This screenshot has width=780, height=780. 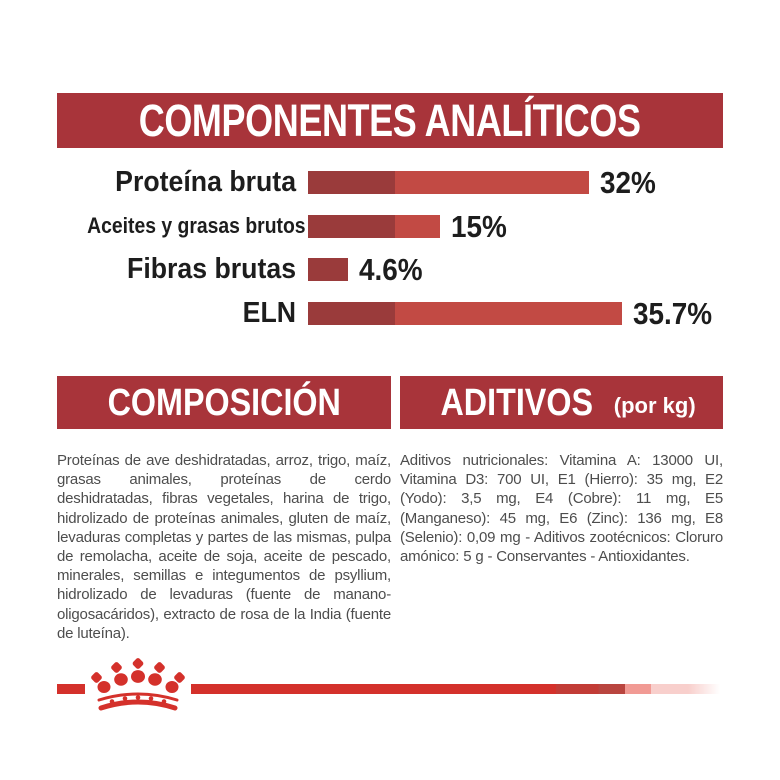 I want to click on chart-bar-eln, so click(x=465, y=313).